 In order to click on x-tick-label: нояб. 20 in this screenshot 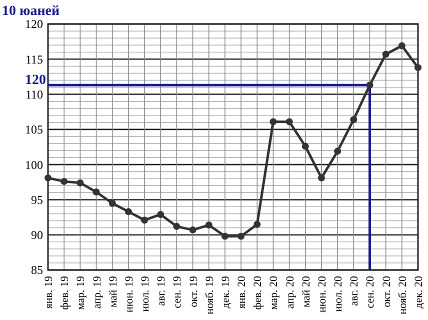, I will do `click(402, 295)`.